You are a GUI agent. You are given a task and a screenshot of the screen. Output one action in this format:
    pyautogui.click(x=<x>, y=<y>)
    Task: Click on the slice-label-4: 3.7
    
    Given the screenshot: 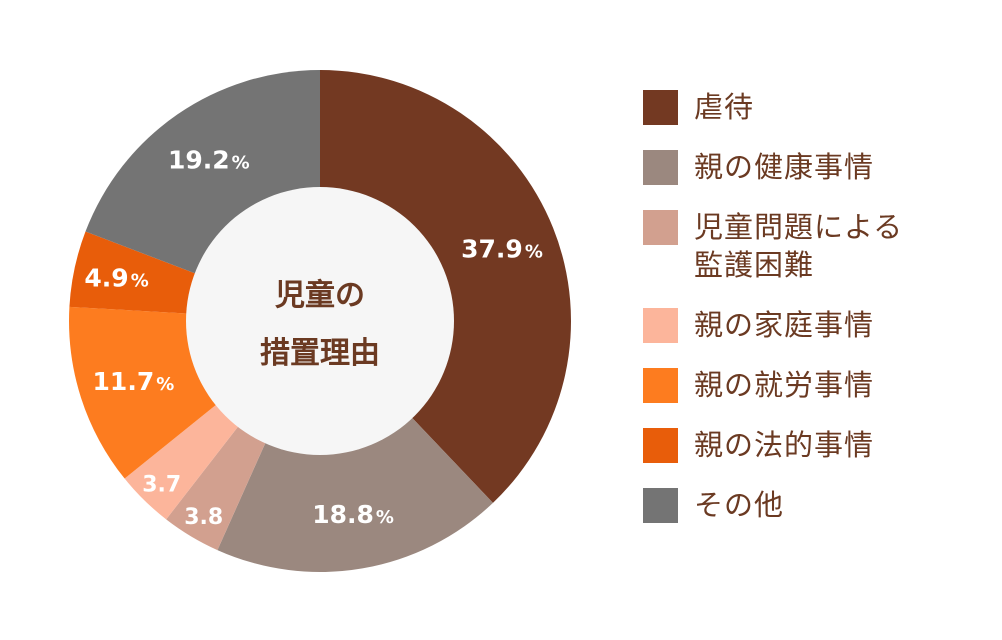 What is the action you would take?
    pyautogui.click(x=161, y=484)
    